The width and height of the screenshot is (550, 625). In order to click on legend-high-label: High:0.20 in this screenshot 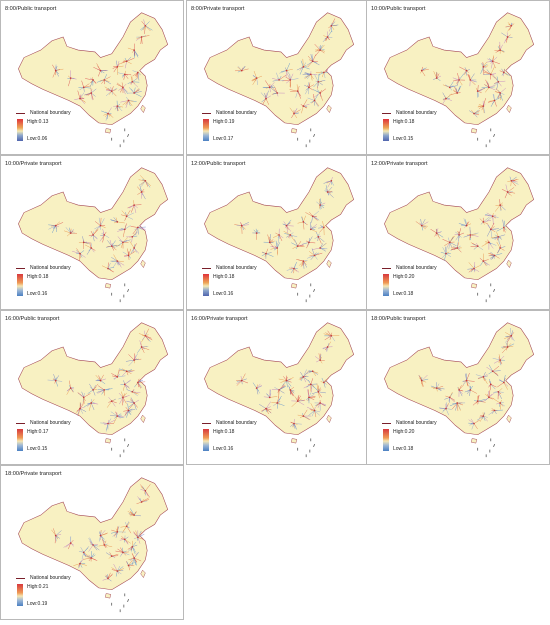, I will do `click(404, 277)`.